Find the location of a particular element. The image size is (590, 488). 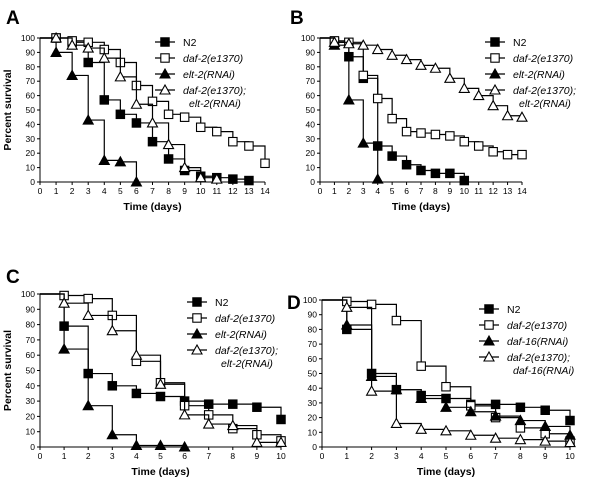

legend-item: daf-2(e1370) is located at coordinates (523, 326).